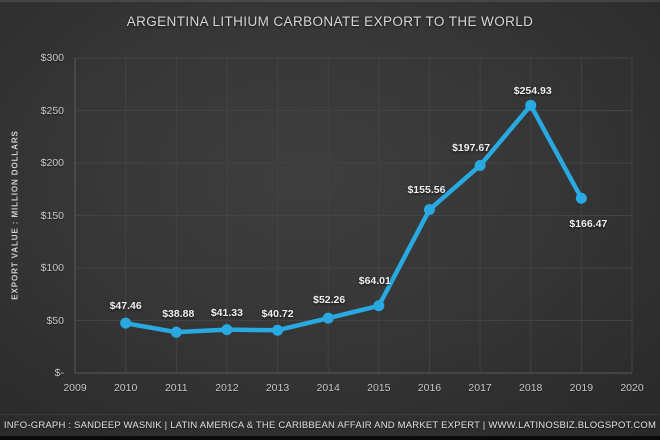  What do you see at coordinates (374, 280) in the screenshot?
I see `data-point-value-label: $64.01` at bounding box center [374, 280].